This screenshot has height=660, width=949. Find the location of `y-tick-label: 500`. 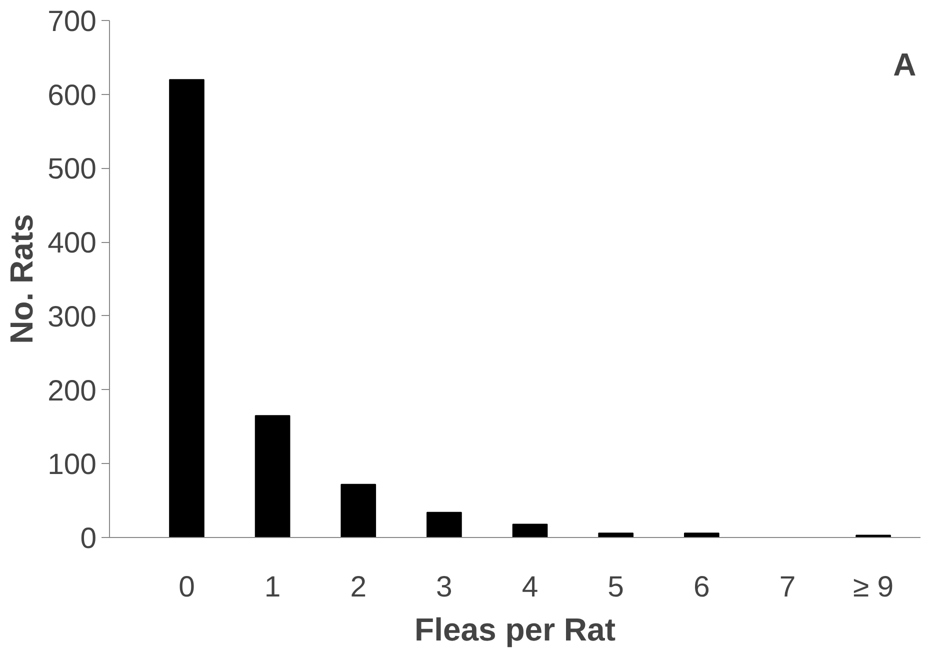

y-tick-label: 500 is located at coordinates (72, 169).